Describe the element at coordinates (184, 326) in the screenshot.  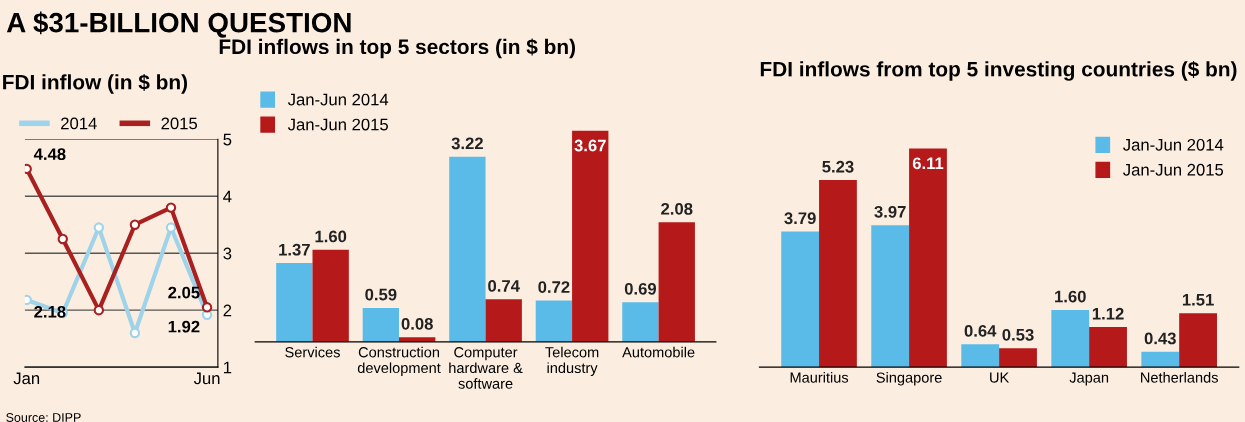
I see `data-label: 1.92` at that location.